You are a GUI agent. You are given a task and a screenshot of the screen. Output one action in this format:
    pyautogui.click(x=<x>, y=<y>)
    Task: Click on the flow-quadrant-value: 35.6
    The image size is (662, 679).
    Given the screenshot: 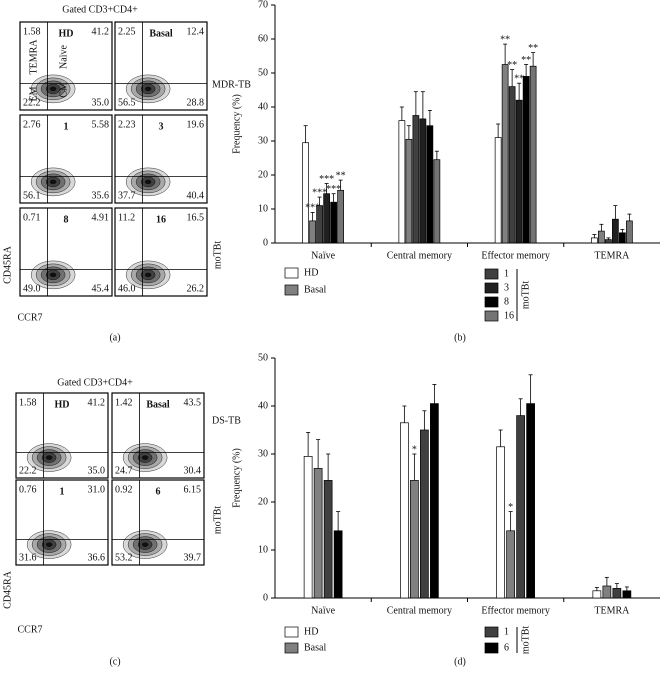 What is the action you would take?
    pyautogui.click(x=101, y=195)
    